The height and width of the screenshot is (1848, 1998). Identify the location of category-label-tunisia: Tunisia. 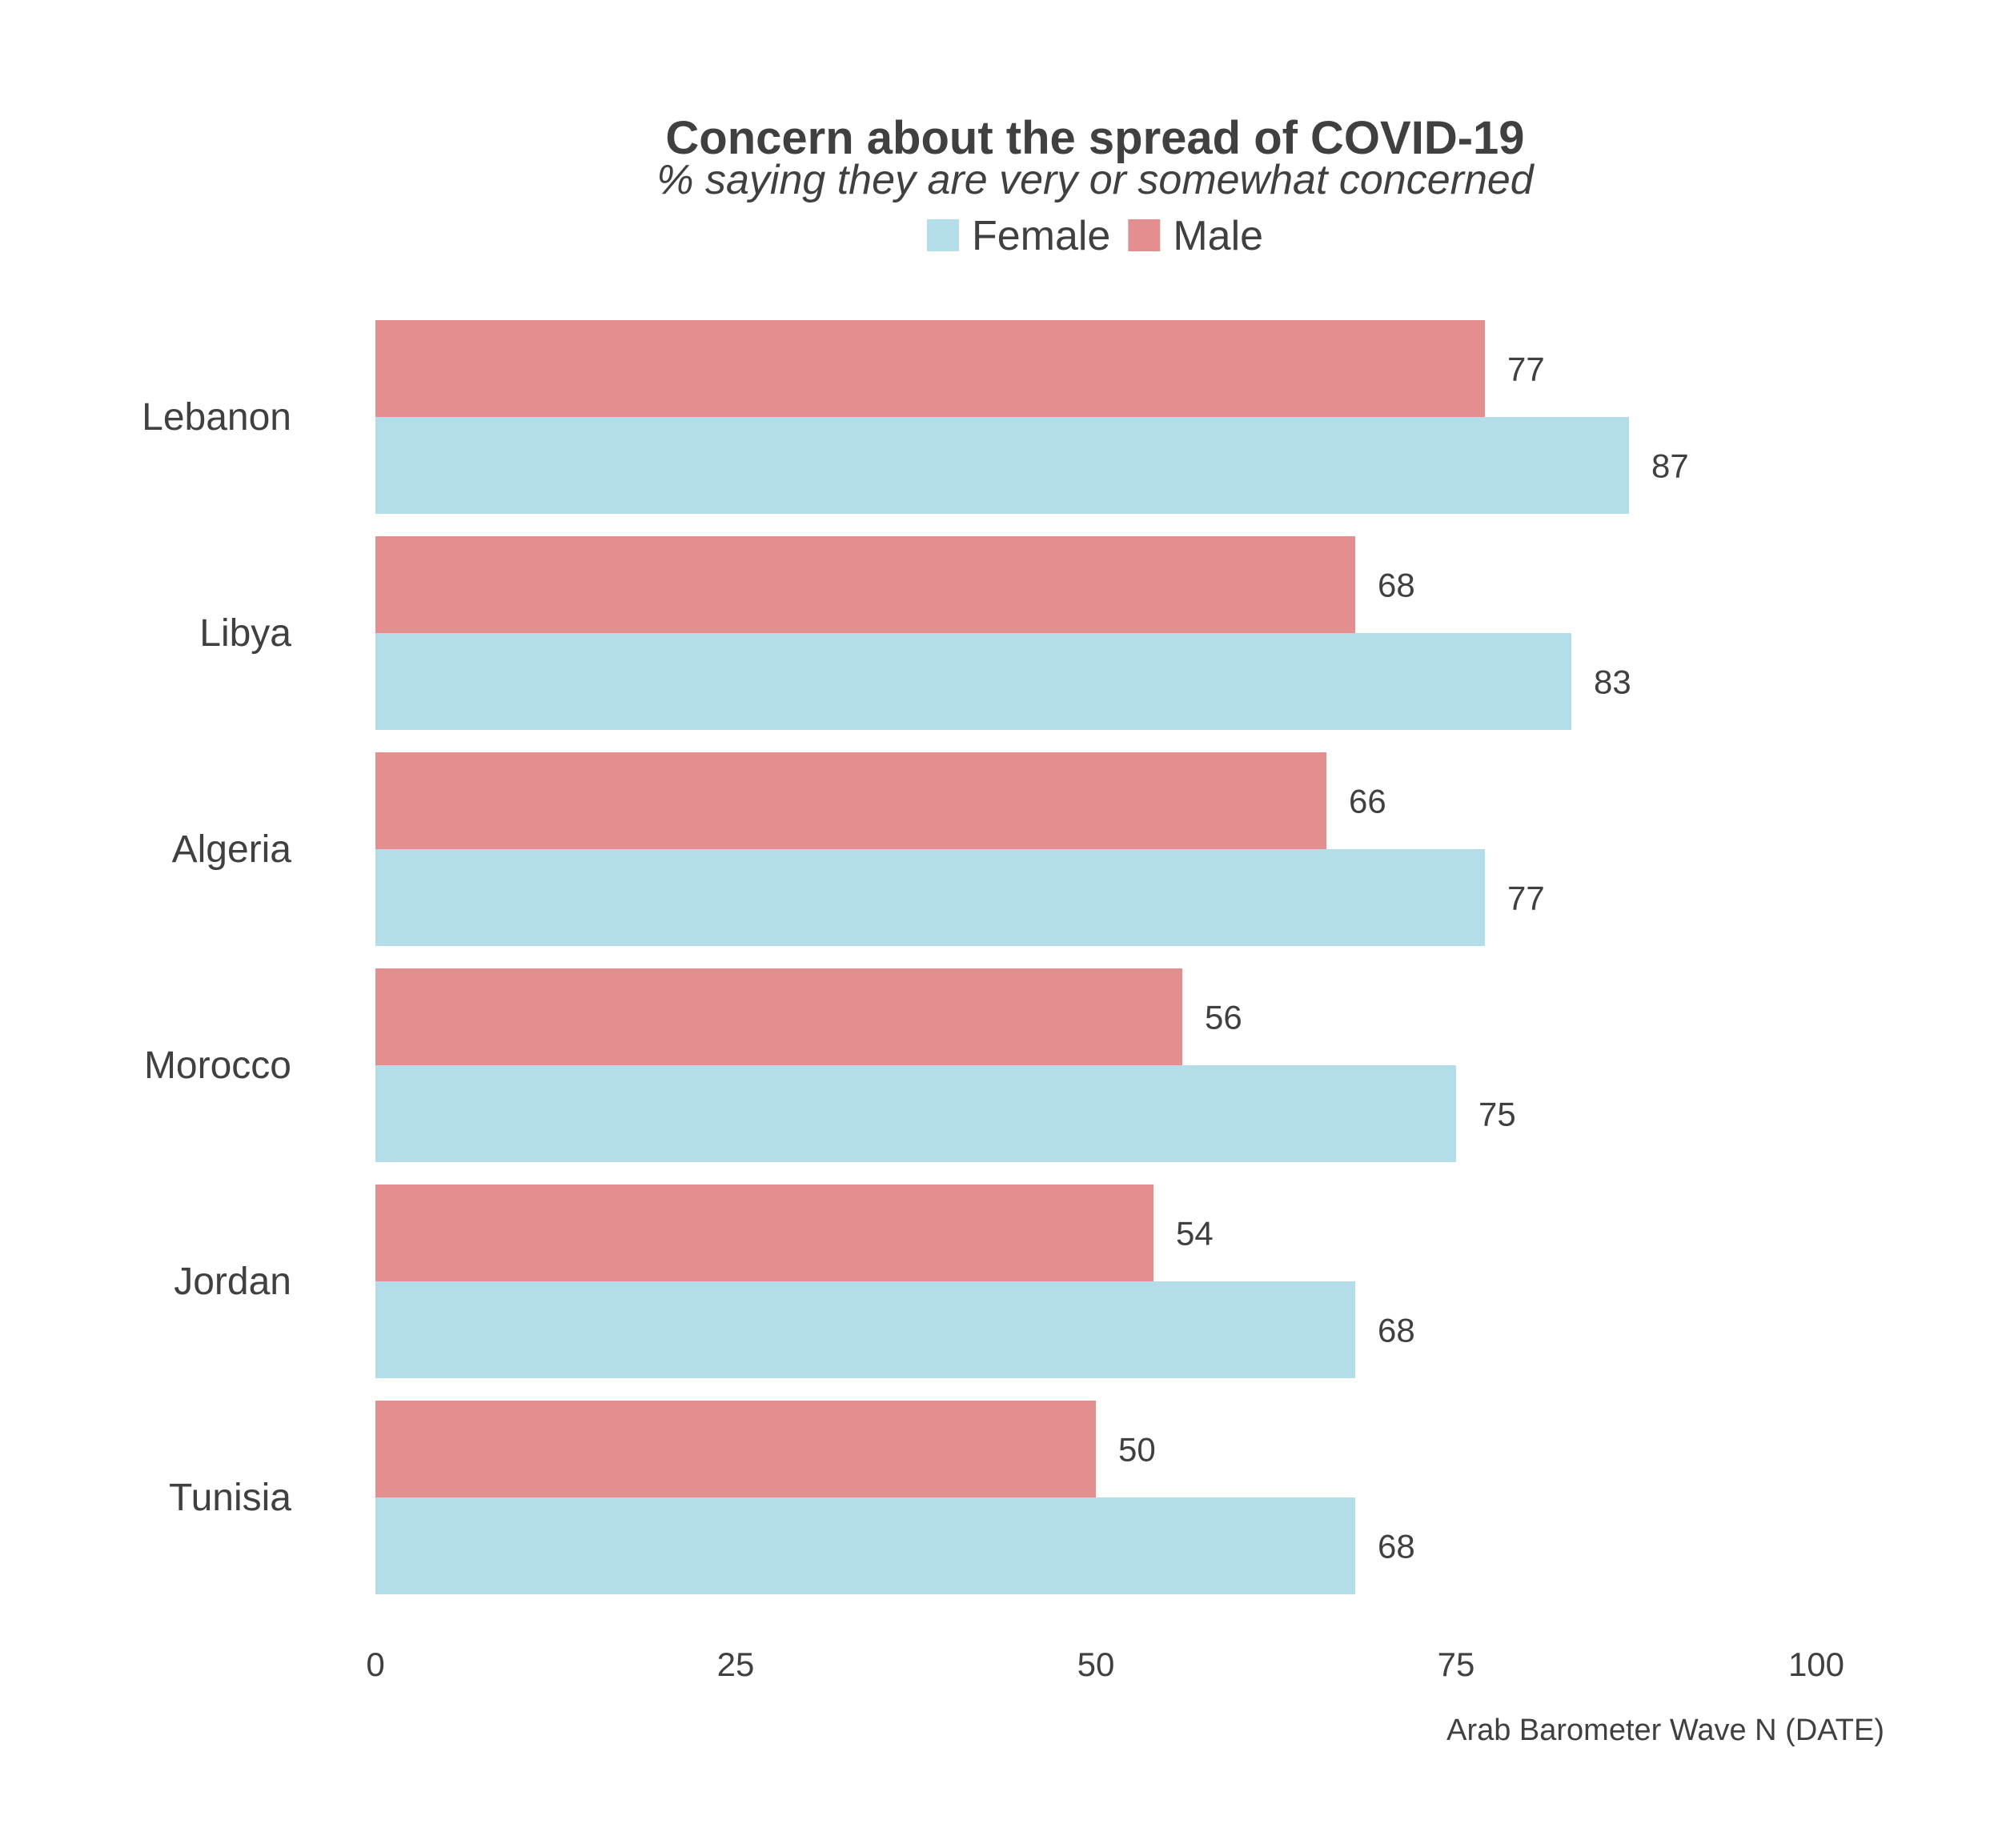
(230, 1498).